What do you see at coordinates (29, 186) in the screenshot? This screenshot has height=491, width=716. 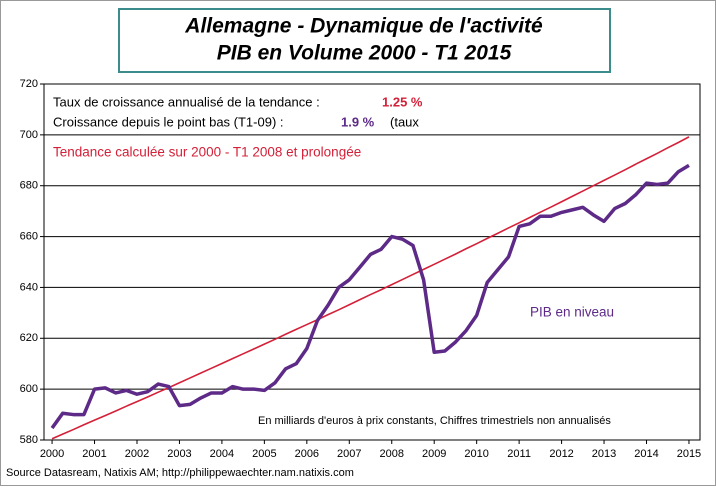 I see `y-tick-label: 680` at bounding box center [29, 186].